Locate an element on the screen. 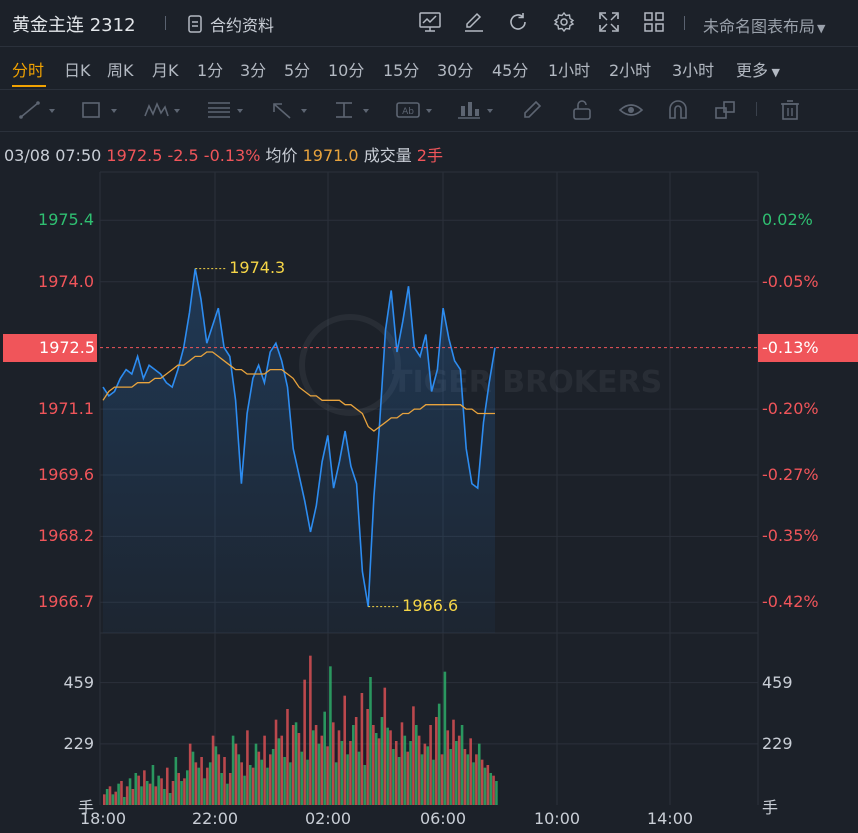 This screenshot has width=858, height=833. timeframe-tab: 分时 is located at coordinates (28, 70).